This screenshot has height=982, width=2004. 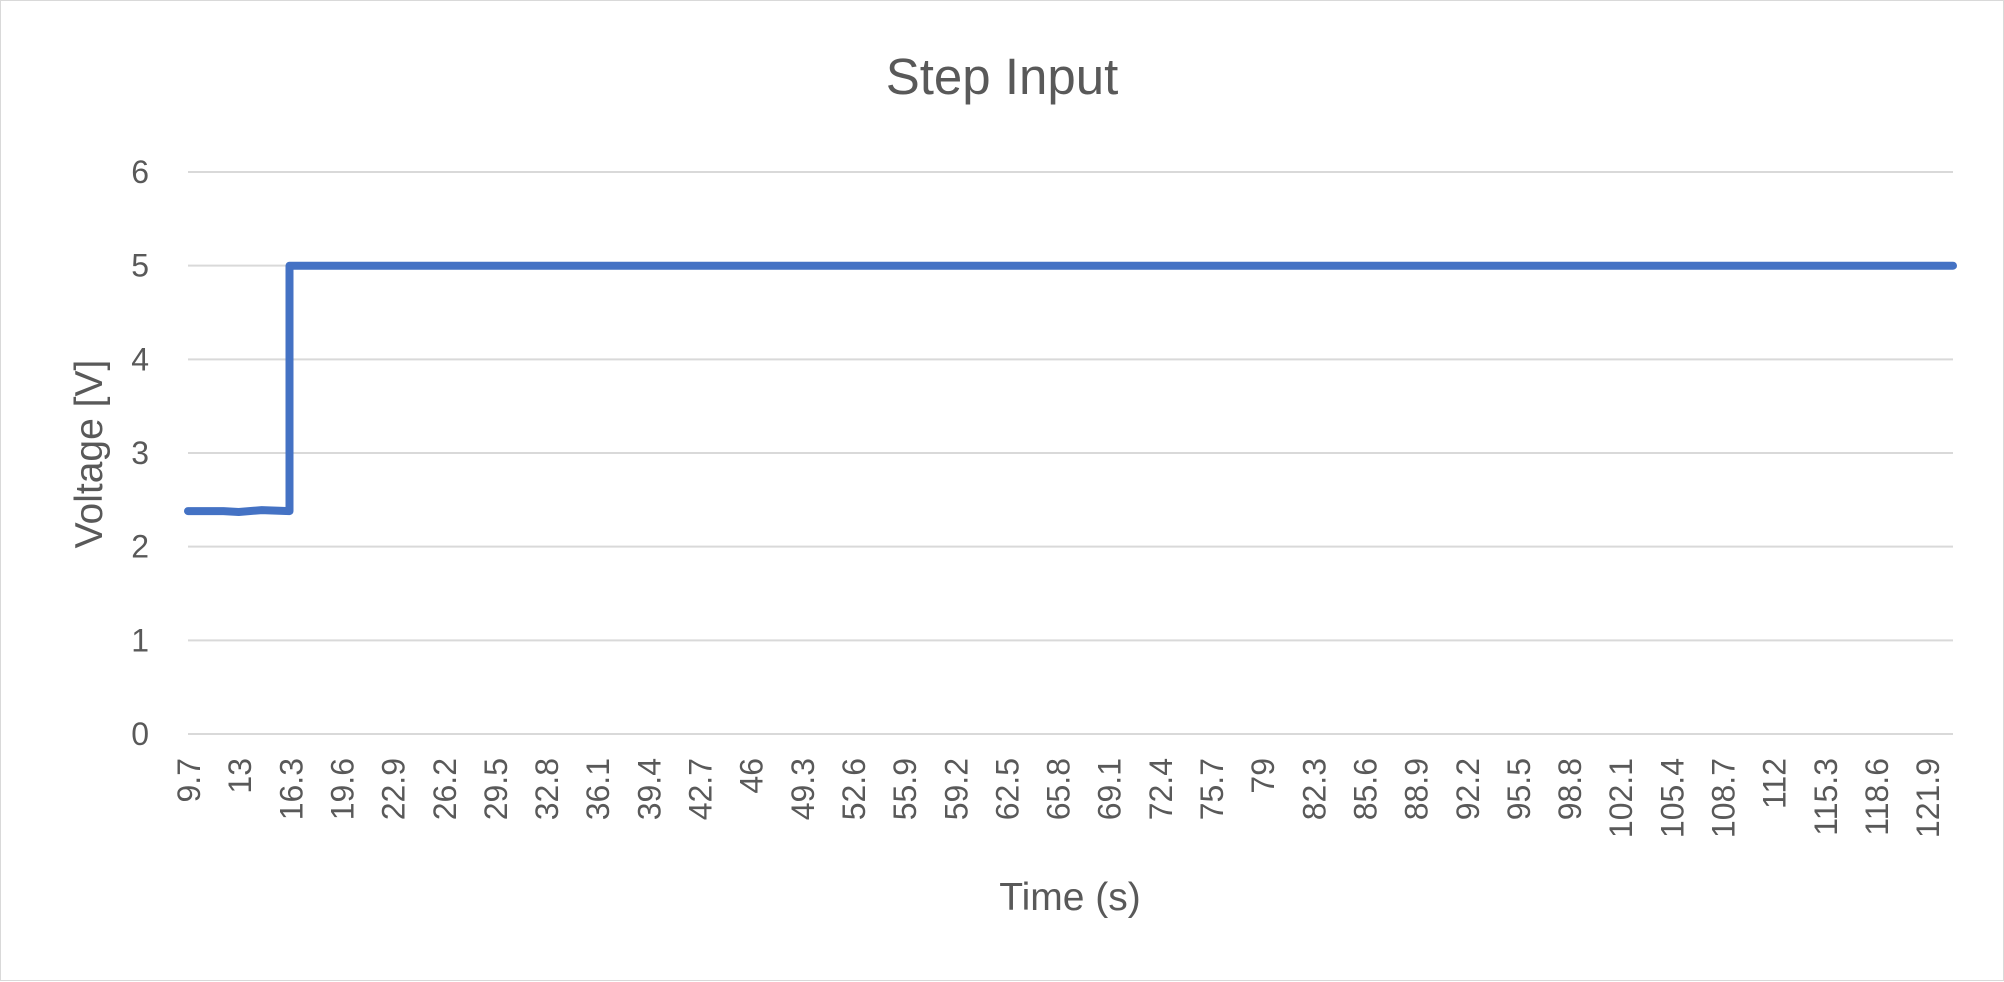 I want to click on x-tick-label: 32.8, so click(x=547, y=789).